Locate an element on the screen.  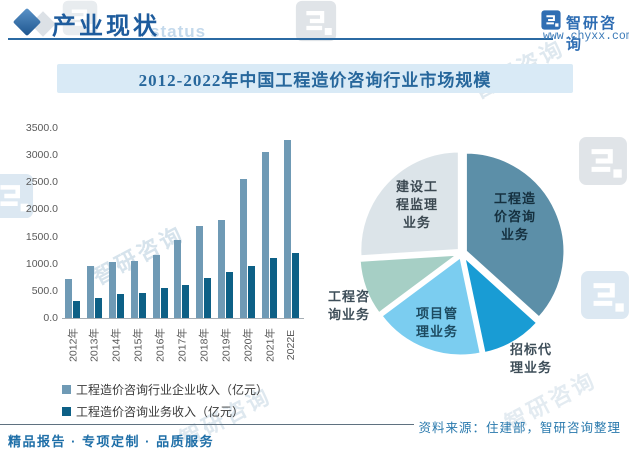
x-tick-cell: 2013年 is located at coordinates (94, 345).